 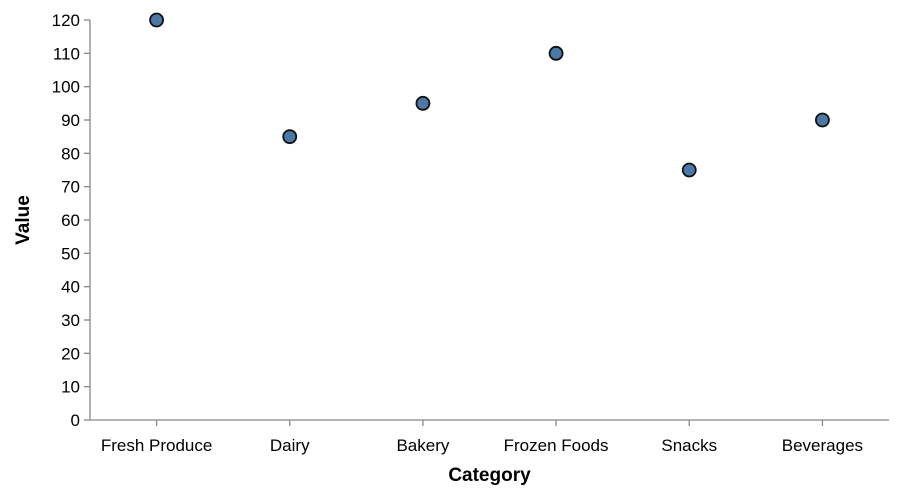 I want to click on y-tick-label: 110, so click(x=66, y=53).